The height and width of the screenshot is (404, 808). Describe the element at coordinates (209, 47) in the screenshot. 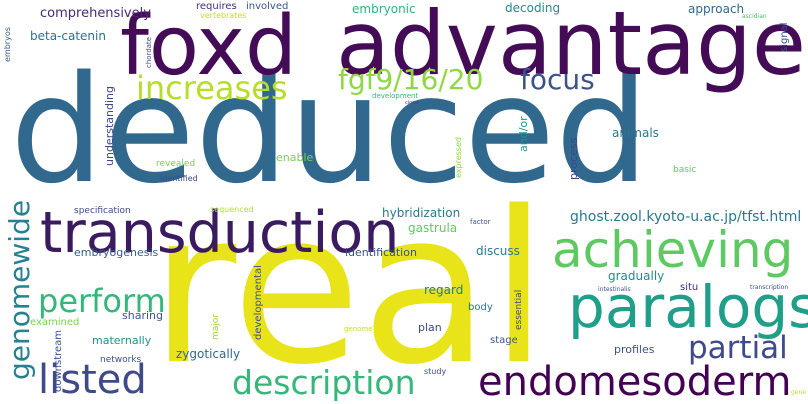

I see `word-foxd: foxd` at that location.